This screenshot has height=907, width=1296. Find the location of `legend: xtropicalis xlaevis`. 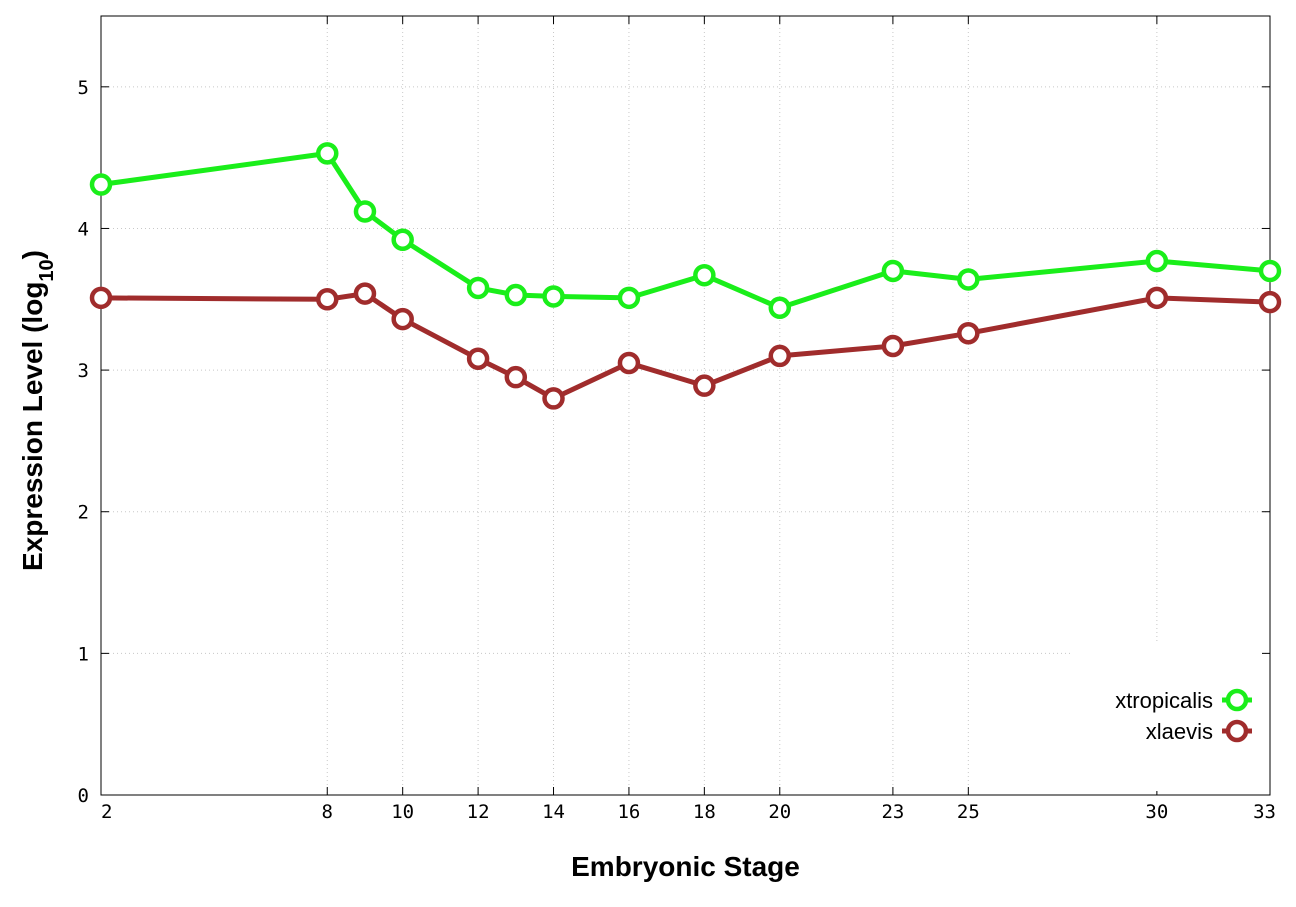

legend: xtropicalis xlaevis is located at coordinates (1167, 717).